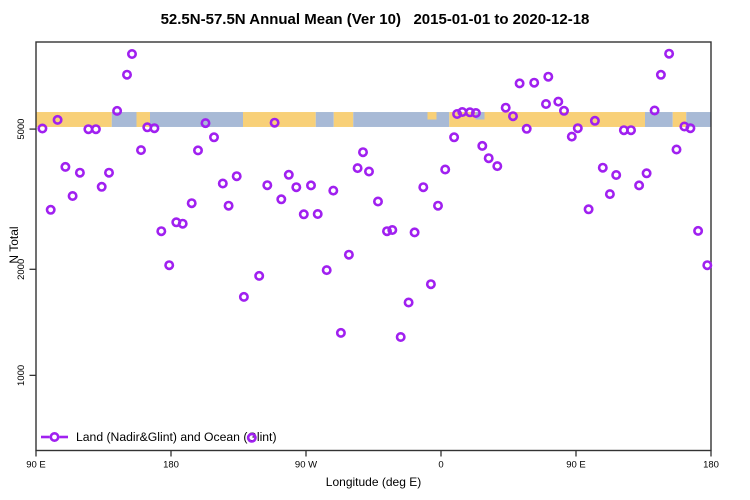  Describe the element at coordinates (21, 269) in the screenshot. I see `y-tick-label: 2000` at that location.